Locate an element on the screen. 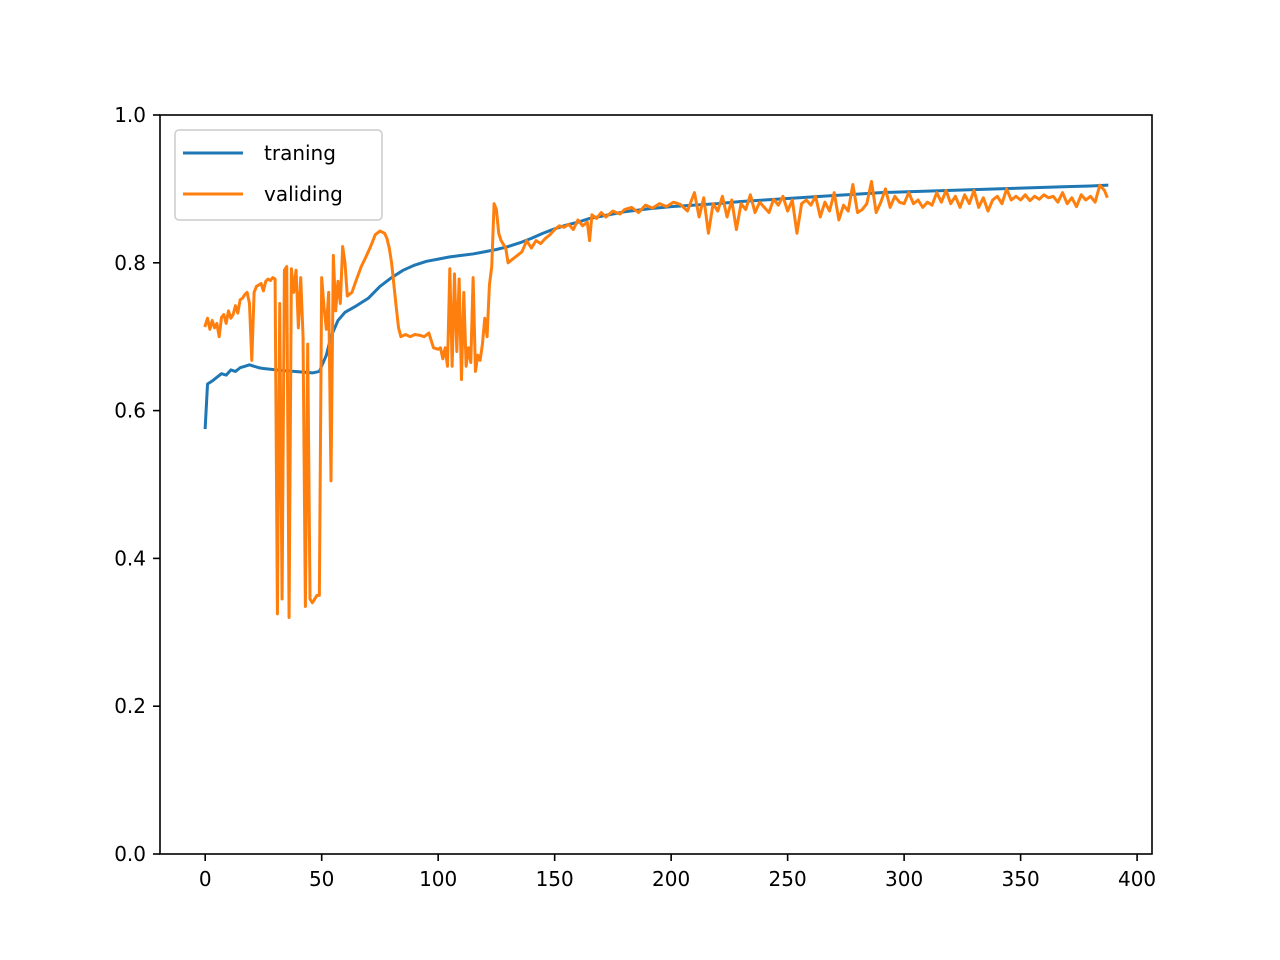 The height and width of the screenshot is (960, 1280). y-tick-label: 1.0 is located at coordinates (130, 115).